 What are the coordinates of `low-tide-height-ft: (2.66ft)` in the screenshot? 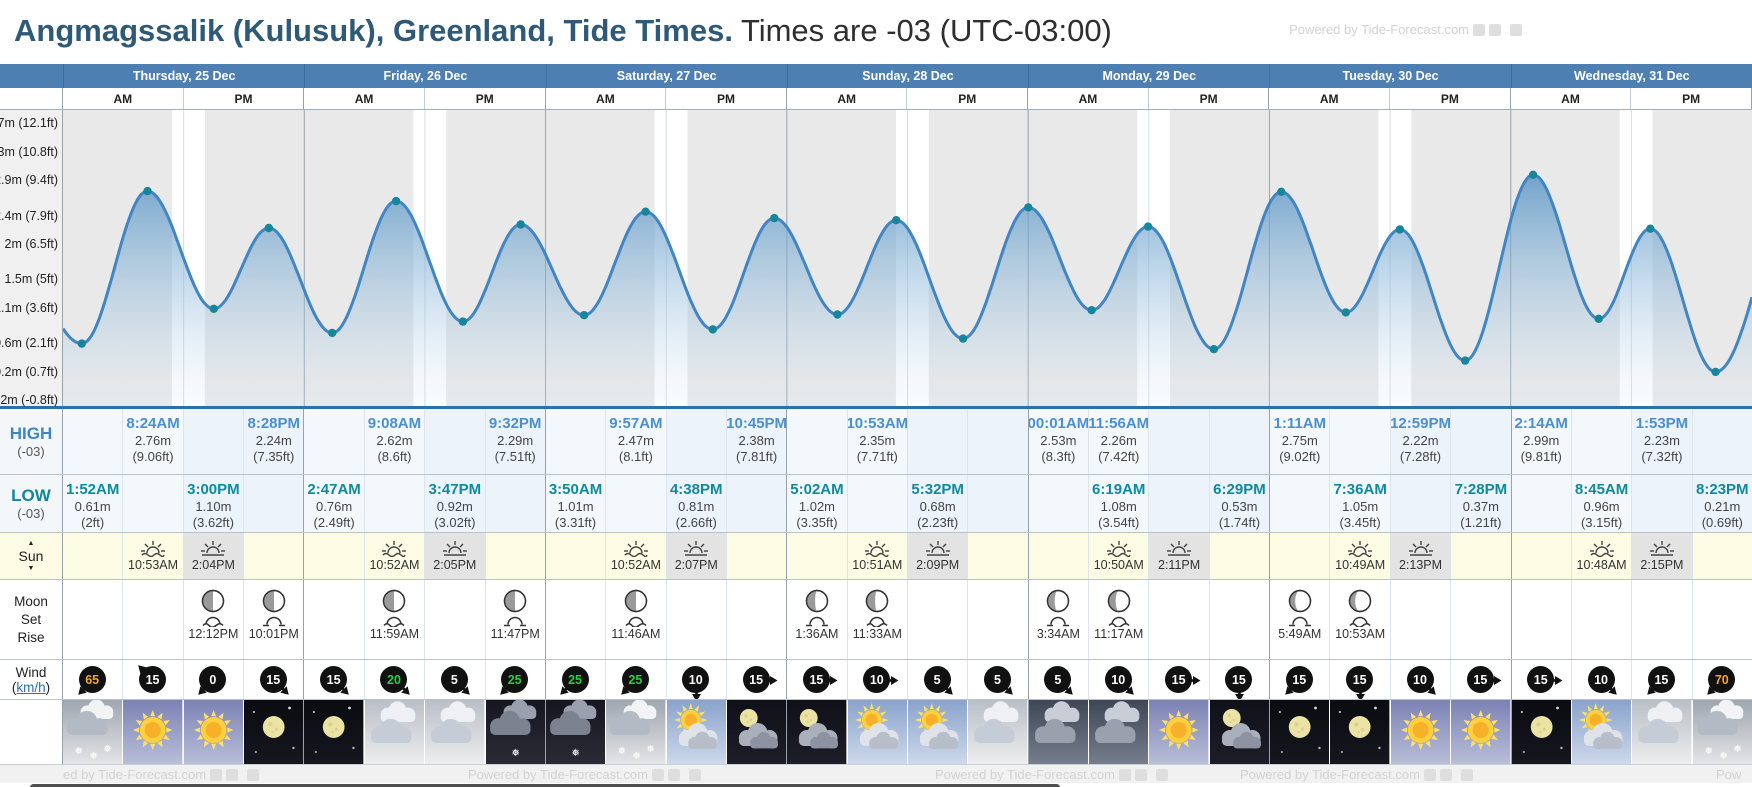 It's located at (696, 522).